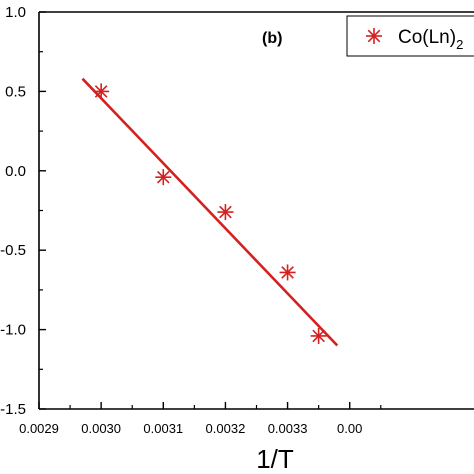 The width and height of the screenshot is (474, 474). I want to click on legend: Co(Ln)2, so click(410, 36).